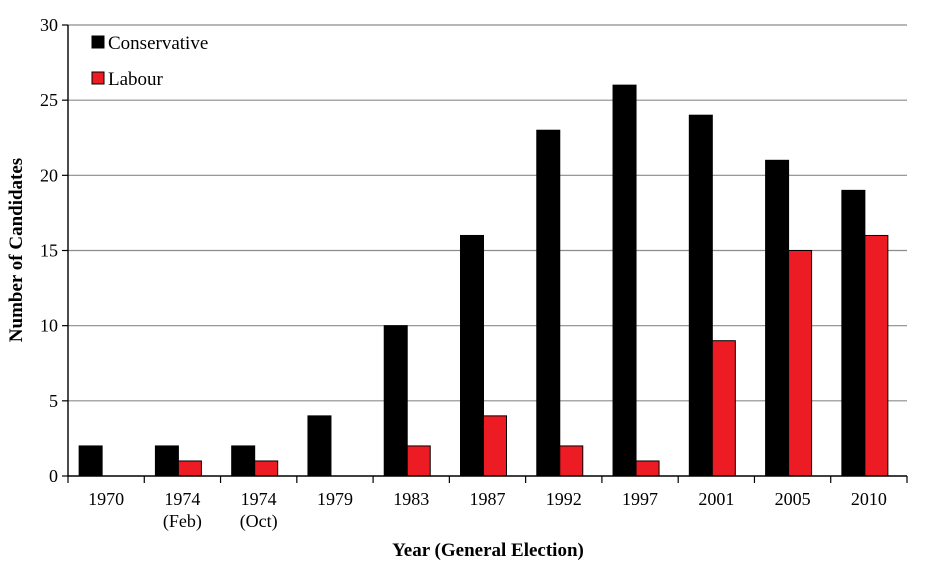  What do you see at coordinates (49, 100) in the screenshot?
I see `y-tick-label: 25` at bounding box center [49, 100].